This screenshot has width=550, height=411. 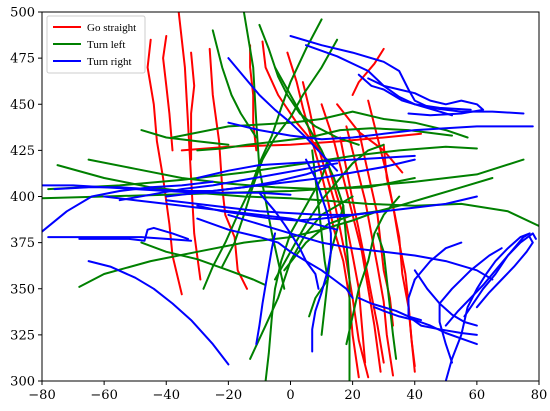 I want to click on x-axis: −80 −60 −40 −20 0 20 40 60 80, so click(x=287, y=392).